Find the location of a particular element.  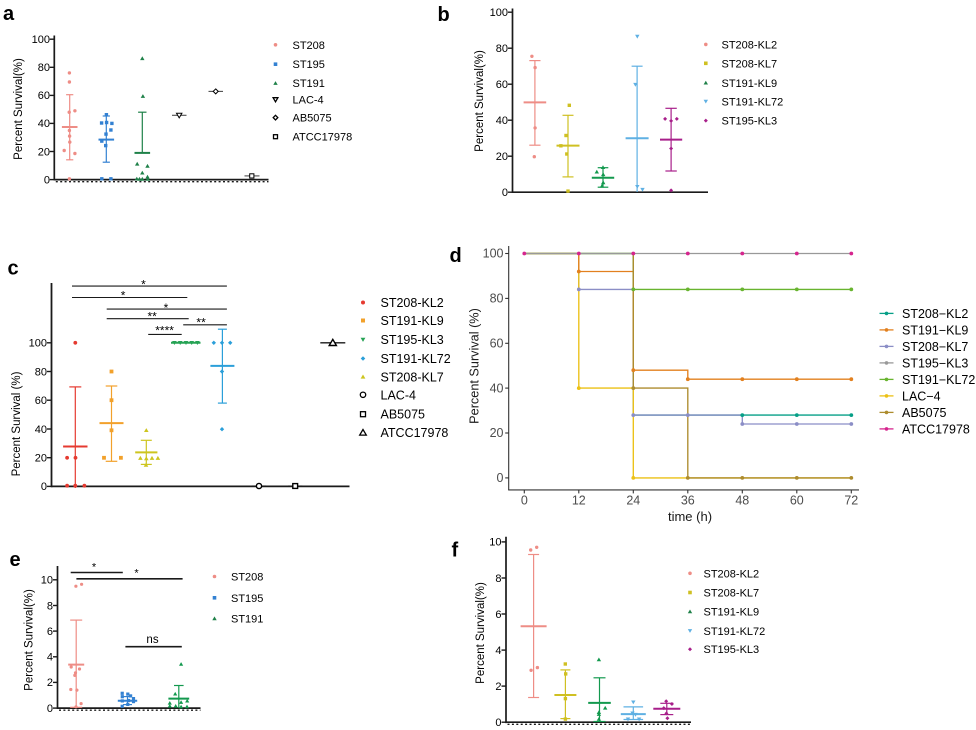

svg-text: 72 is located at coordinates (851, 501).